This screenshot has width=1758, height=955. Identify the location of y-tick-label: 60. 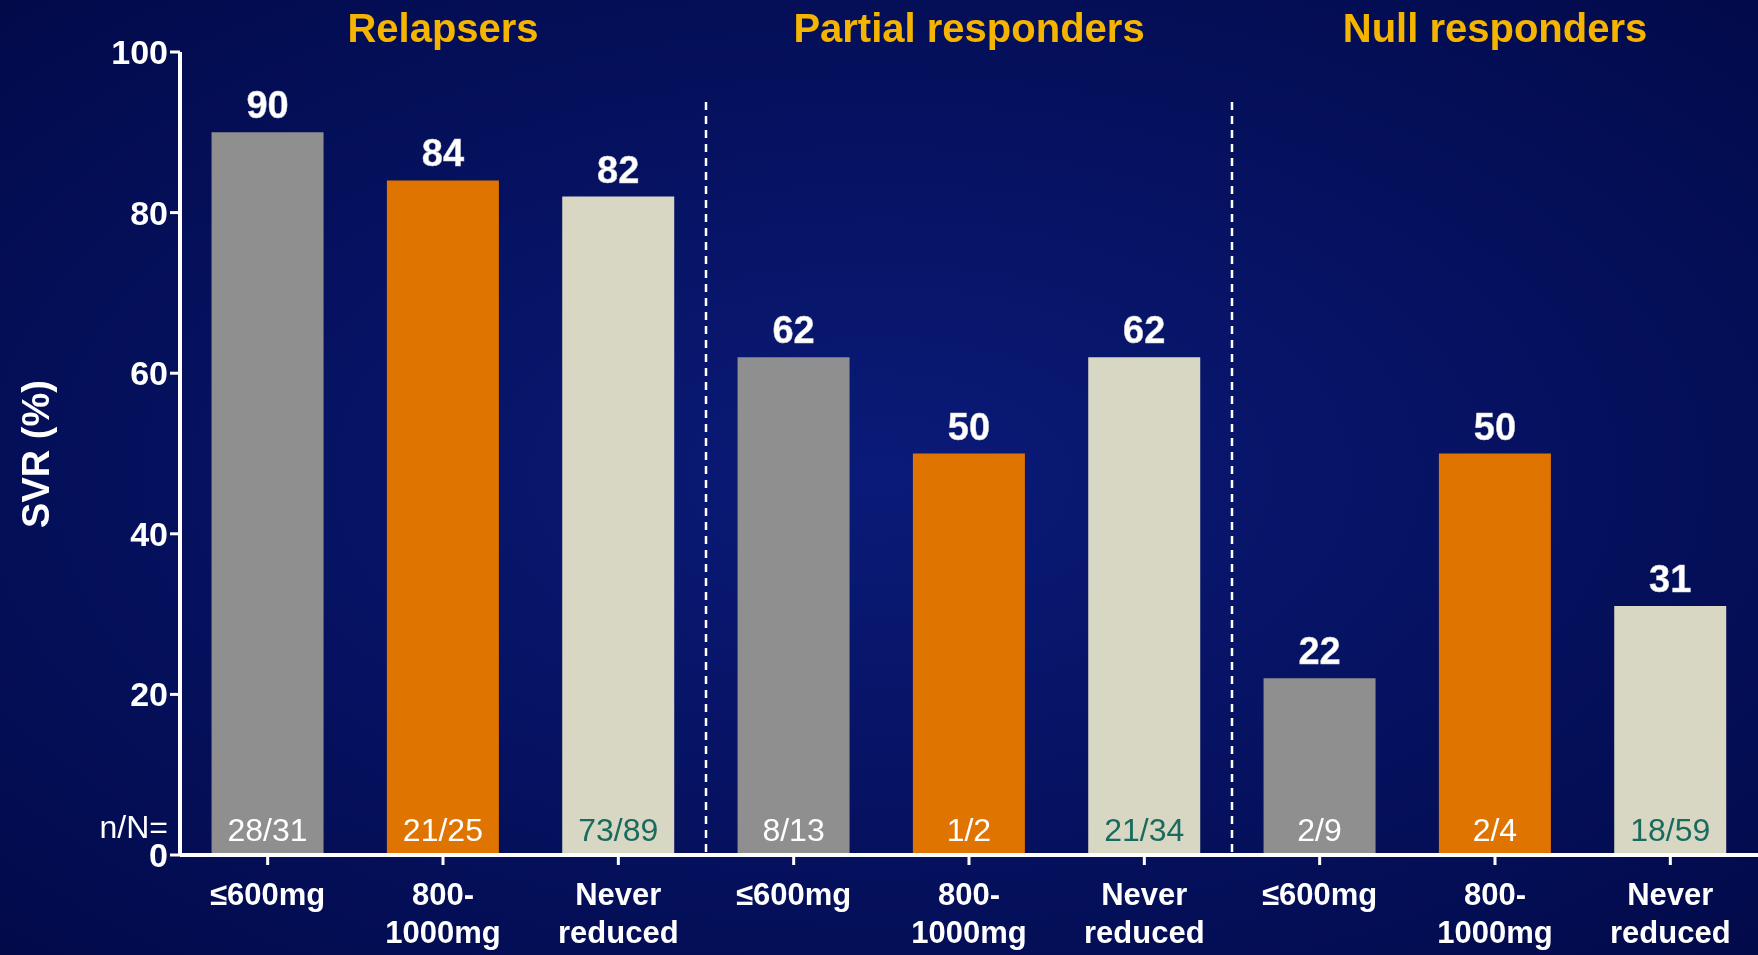
(149, 373).